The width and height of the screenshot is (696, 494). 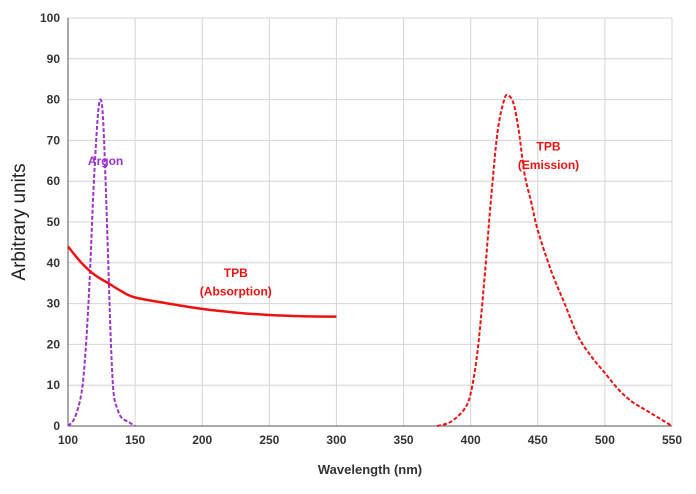 I want to click on x-tick-label: 500, so click(x=605, y=440).